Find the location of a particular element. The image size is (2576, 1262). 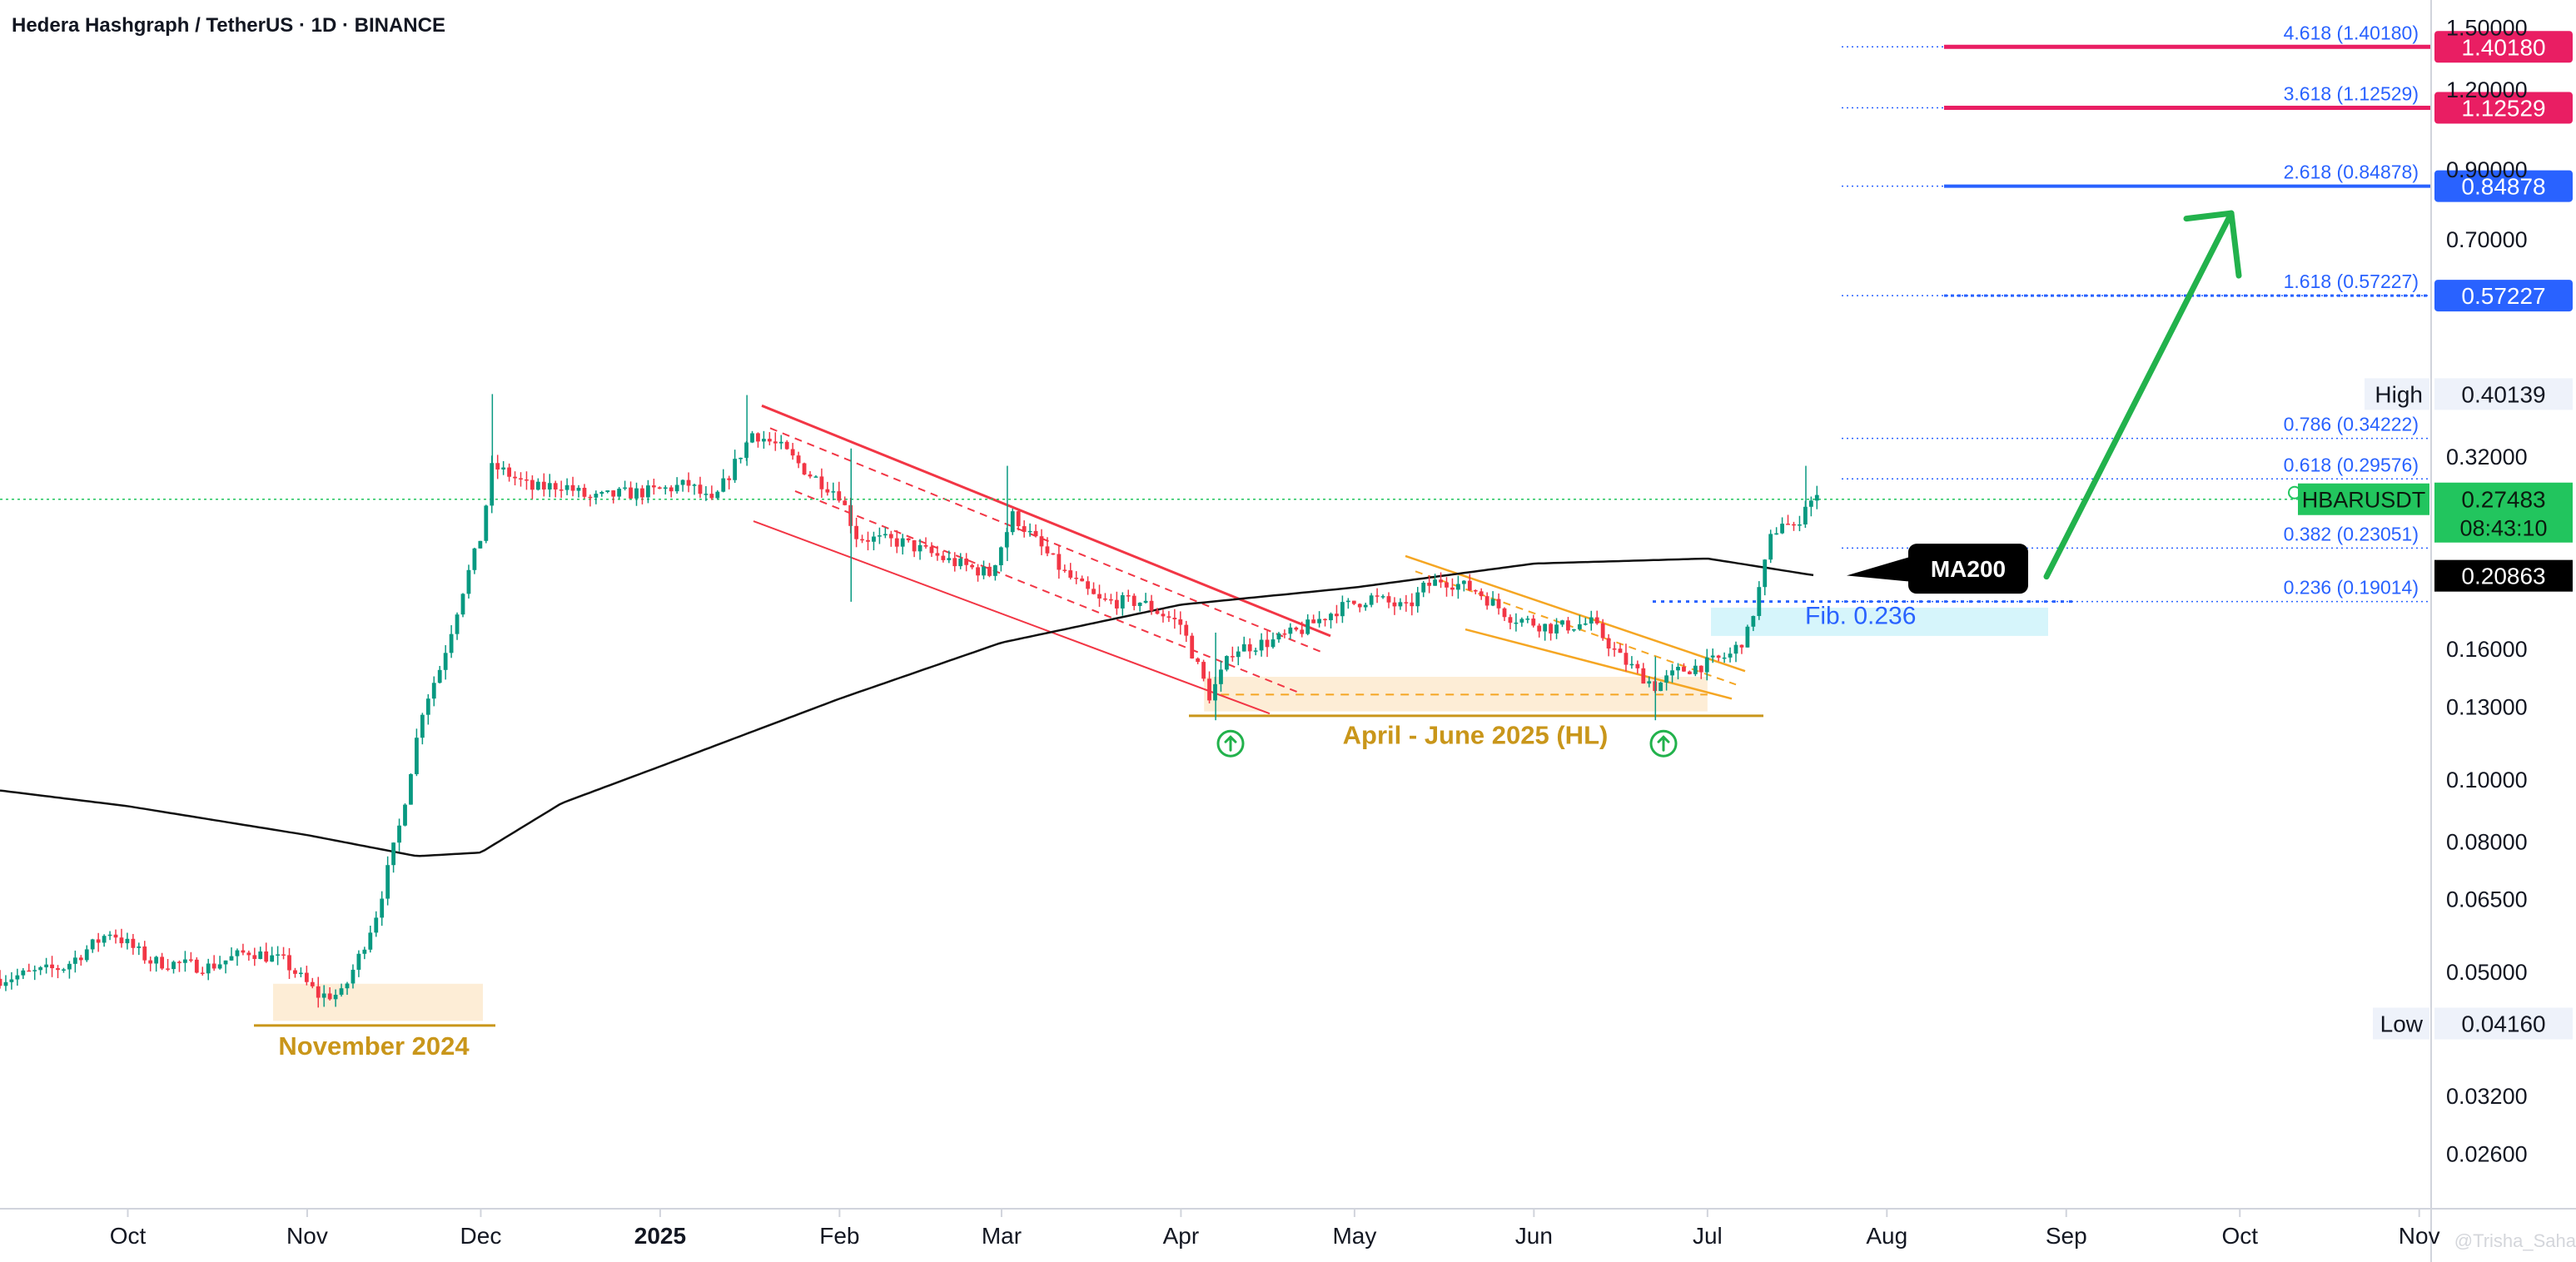

channel-lower is located at coordinates (1012, 617).